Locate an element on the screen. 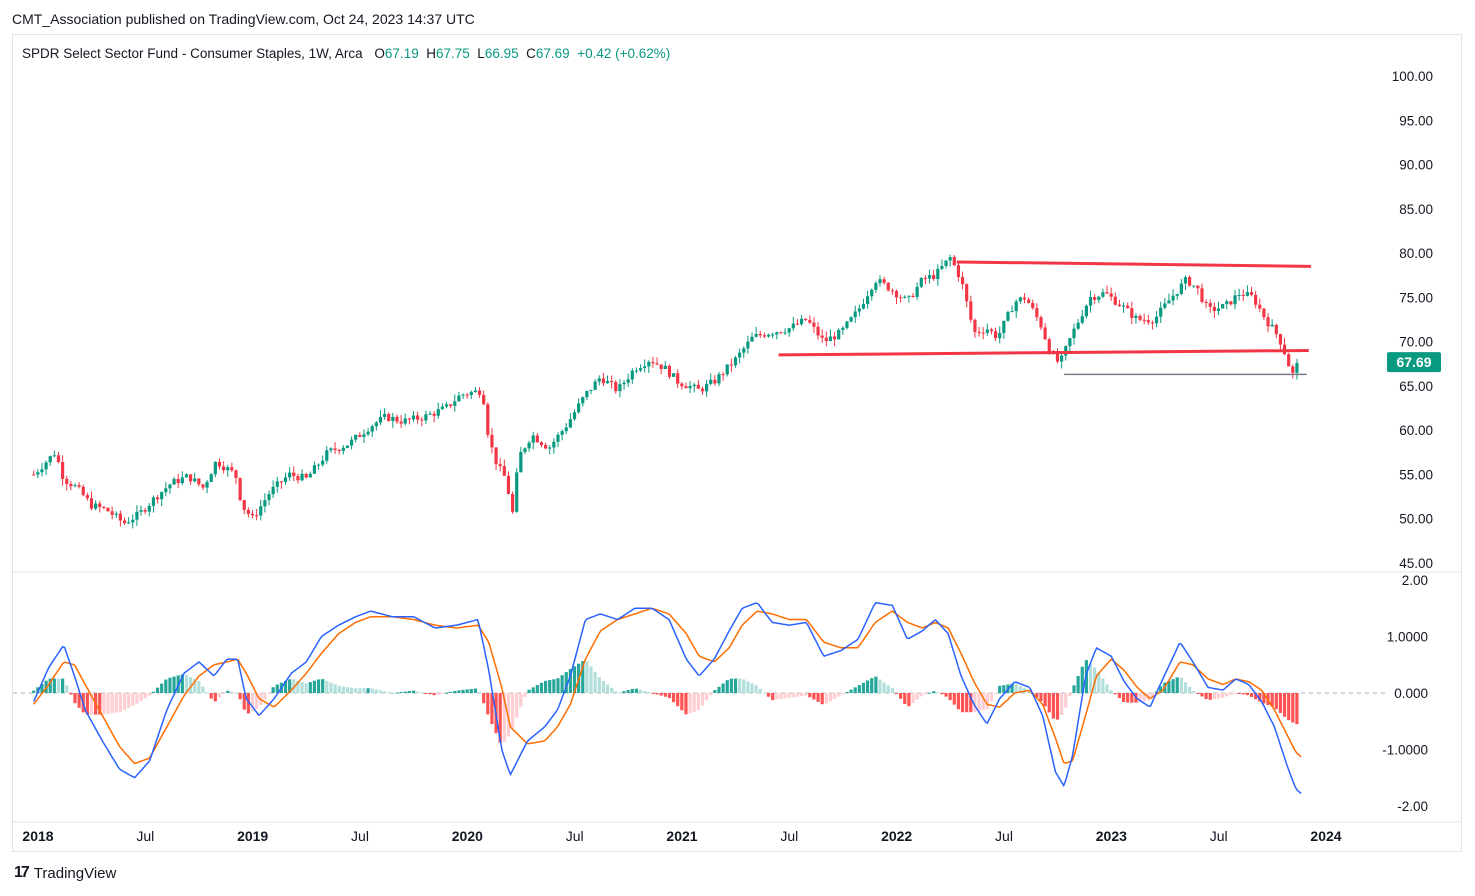 This screenshot has height=896, width=1475. open-label: O is located at coordinates (379, 53).